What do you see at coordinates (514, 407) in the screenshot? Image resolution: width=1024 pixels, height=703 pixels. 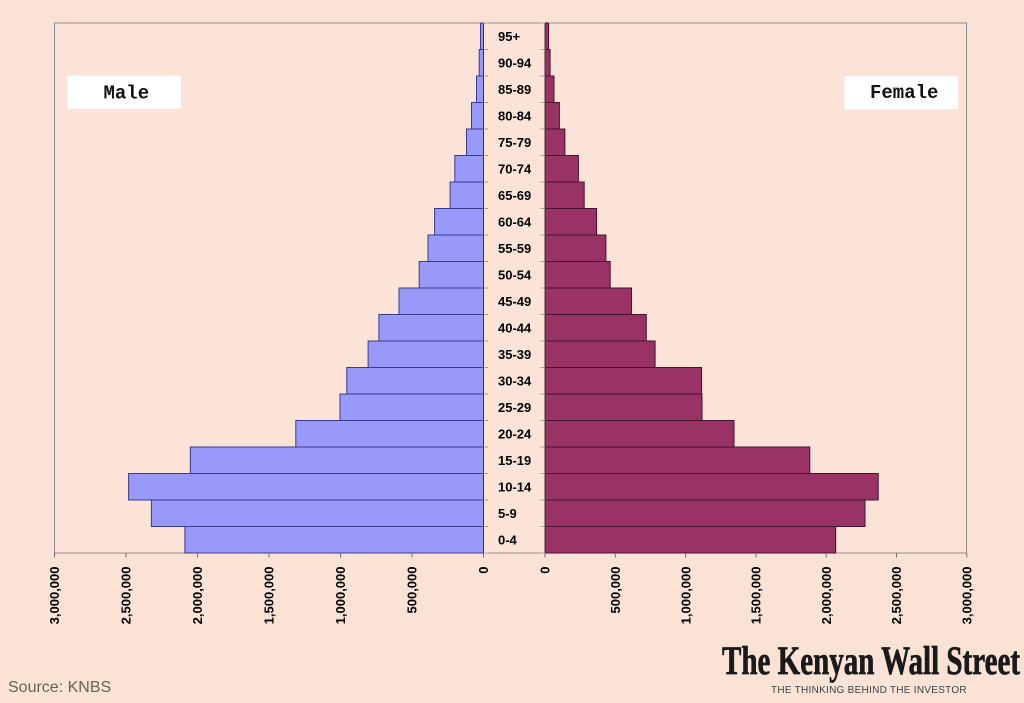 I see `svg-text: 25-29` at bounding box center [514, 407].